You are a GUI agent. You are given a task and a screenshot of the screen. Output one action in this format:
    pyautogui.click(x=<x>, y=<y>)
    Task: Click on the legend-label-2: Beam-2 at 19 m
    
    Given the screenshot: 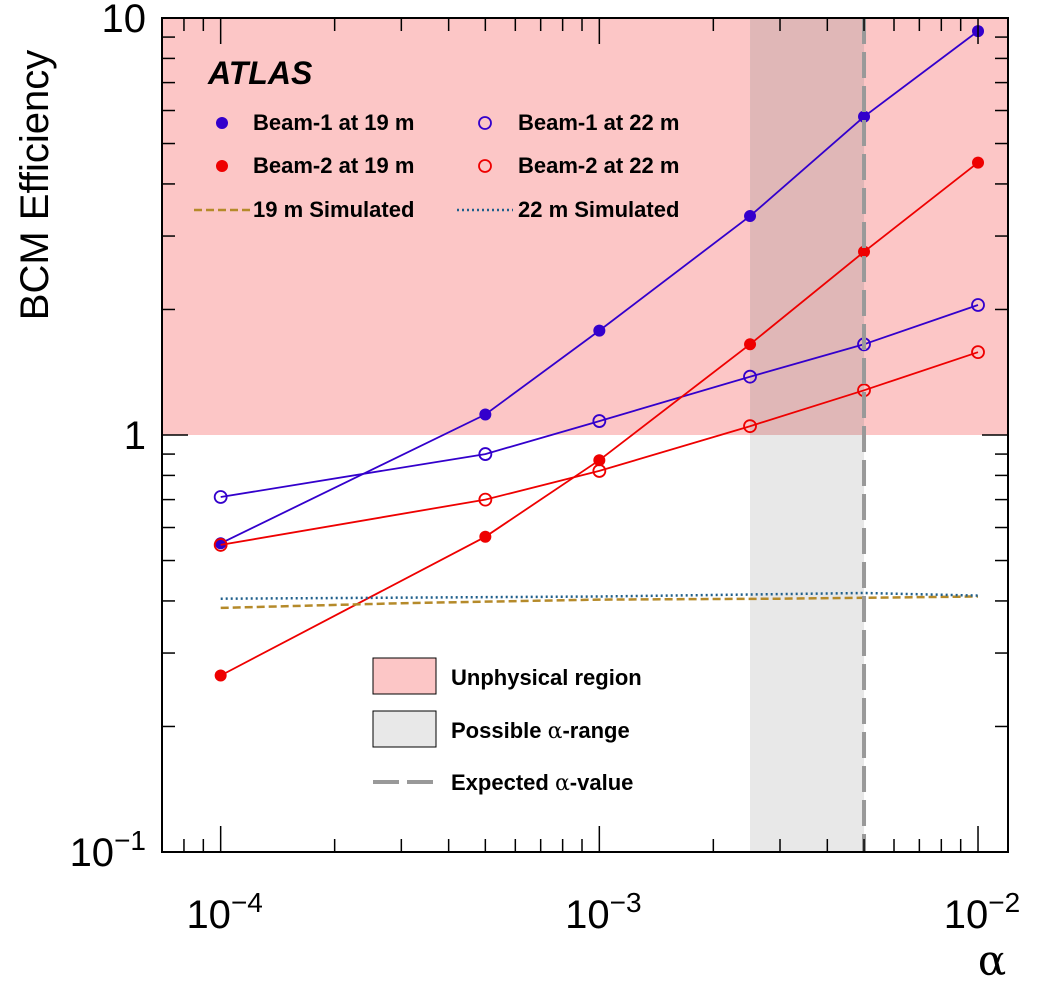 What is the action you would take?
    pyautogui.click(x=333, y=165)
    